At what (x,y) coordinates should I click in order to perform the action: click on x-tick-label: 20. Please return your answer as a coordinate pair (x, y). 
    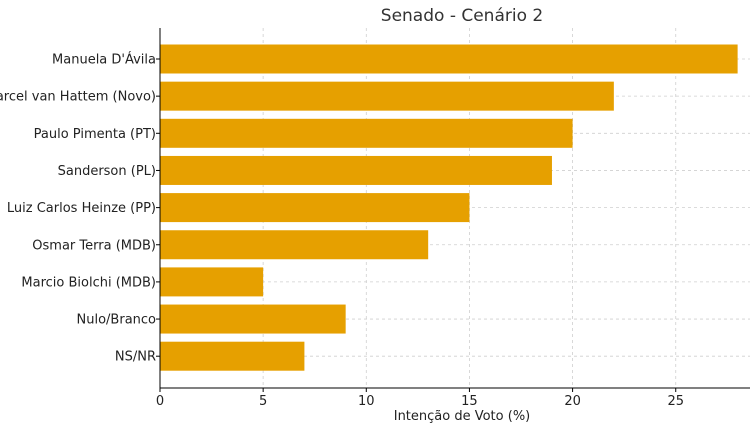
    Looking at the image, I should click on (572, 401).